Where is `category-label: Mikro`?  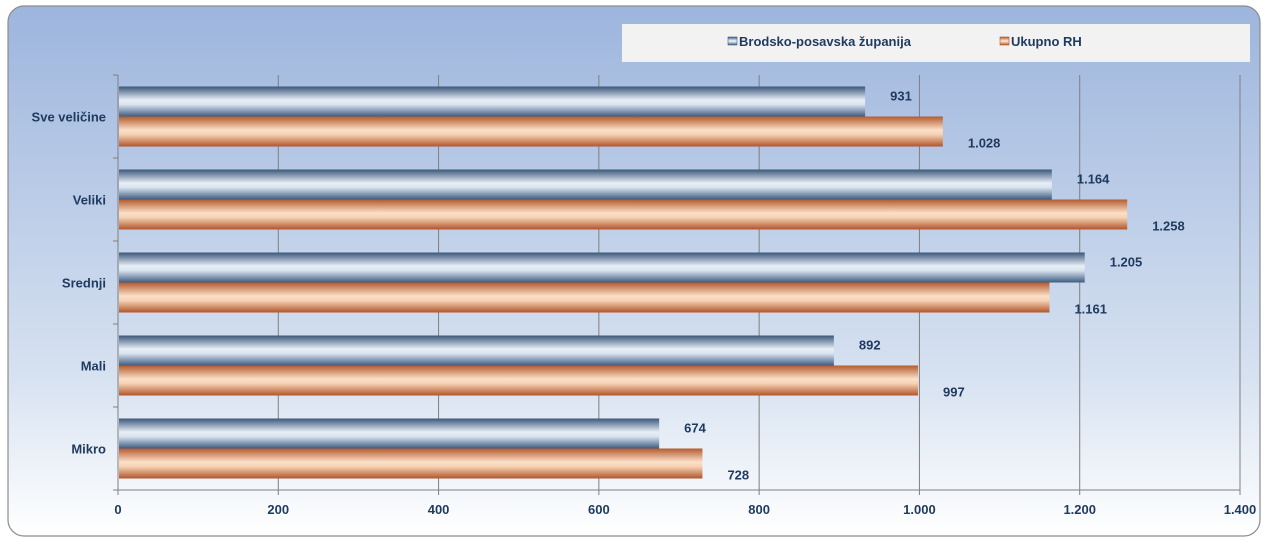 category-label: Mikro is located at coordinates (88, 449).